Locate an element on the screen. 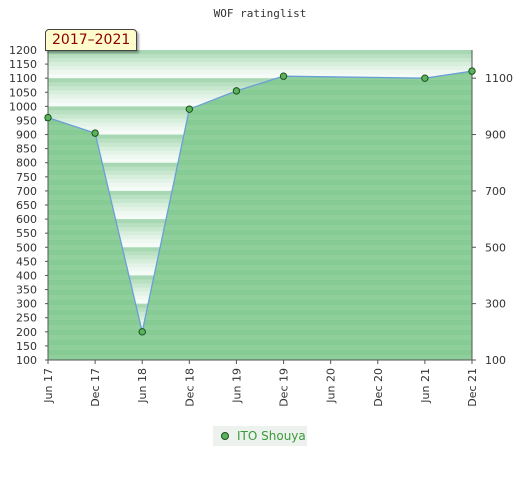 Image resolution: width=520 pixels, height=480 pixels. x-tick-label: Jun 20 is located at coordinates (331, 386).